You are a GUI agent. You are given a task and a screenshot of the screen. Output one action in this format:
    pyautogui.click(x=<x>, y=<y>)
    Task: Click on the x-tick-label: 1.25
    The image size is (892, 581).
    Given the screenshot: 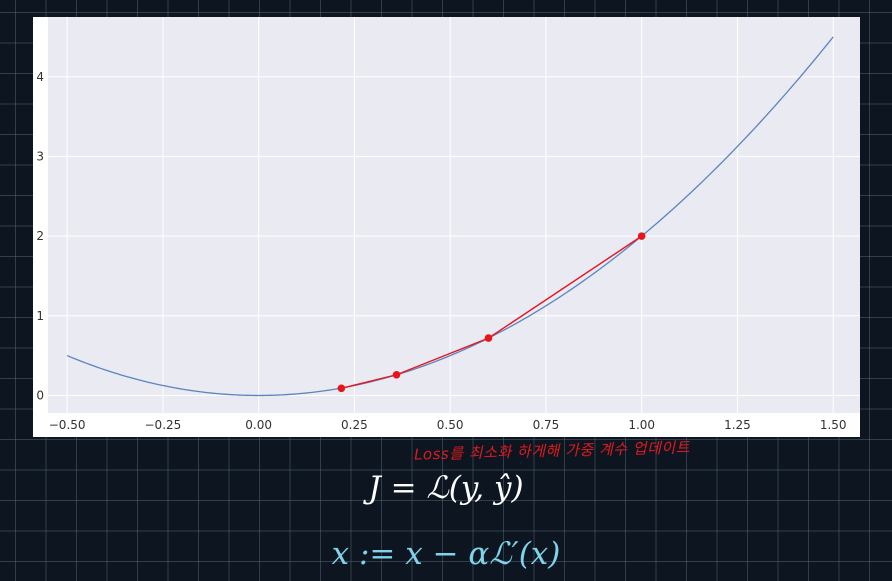 What is the action you would take?
    pyautogui.click(x=737, y=425)
    